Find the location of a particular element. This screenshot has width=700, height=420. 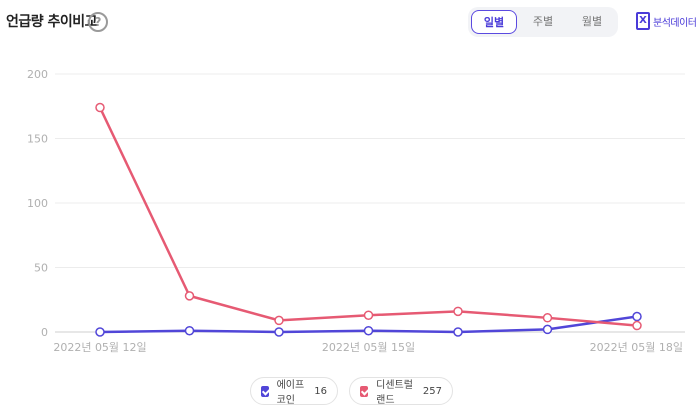

tab-weekly: 주별 is located at coordinates (543, 21).